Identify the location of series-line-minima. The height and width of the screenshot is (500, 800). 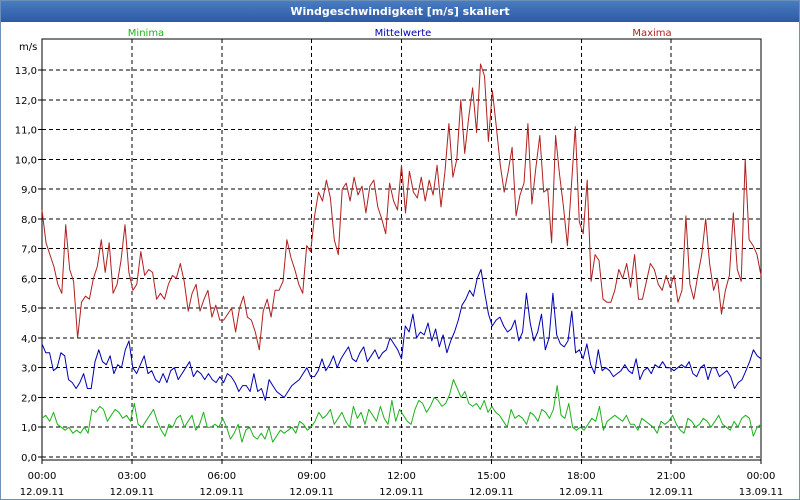
(401, 411).